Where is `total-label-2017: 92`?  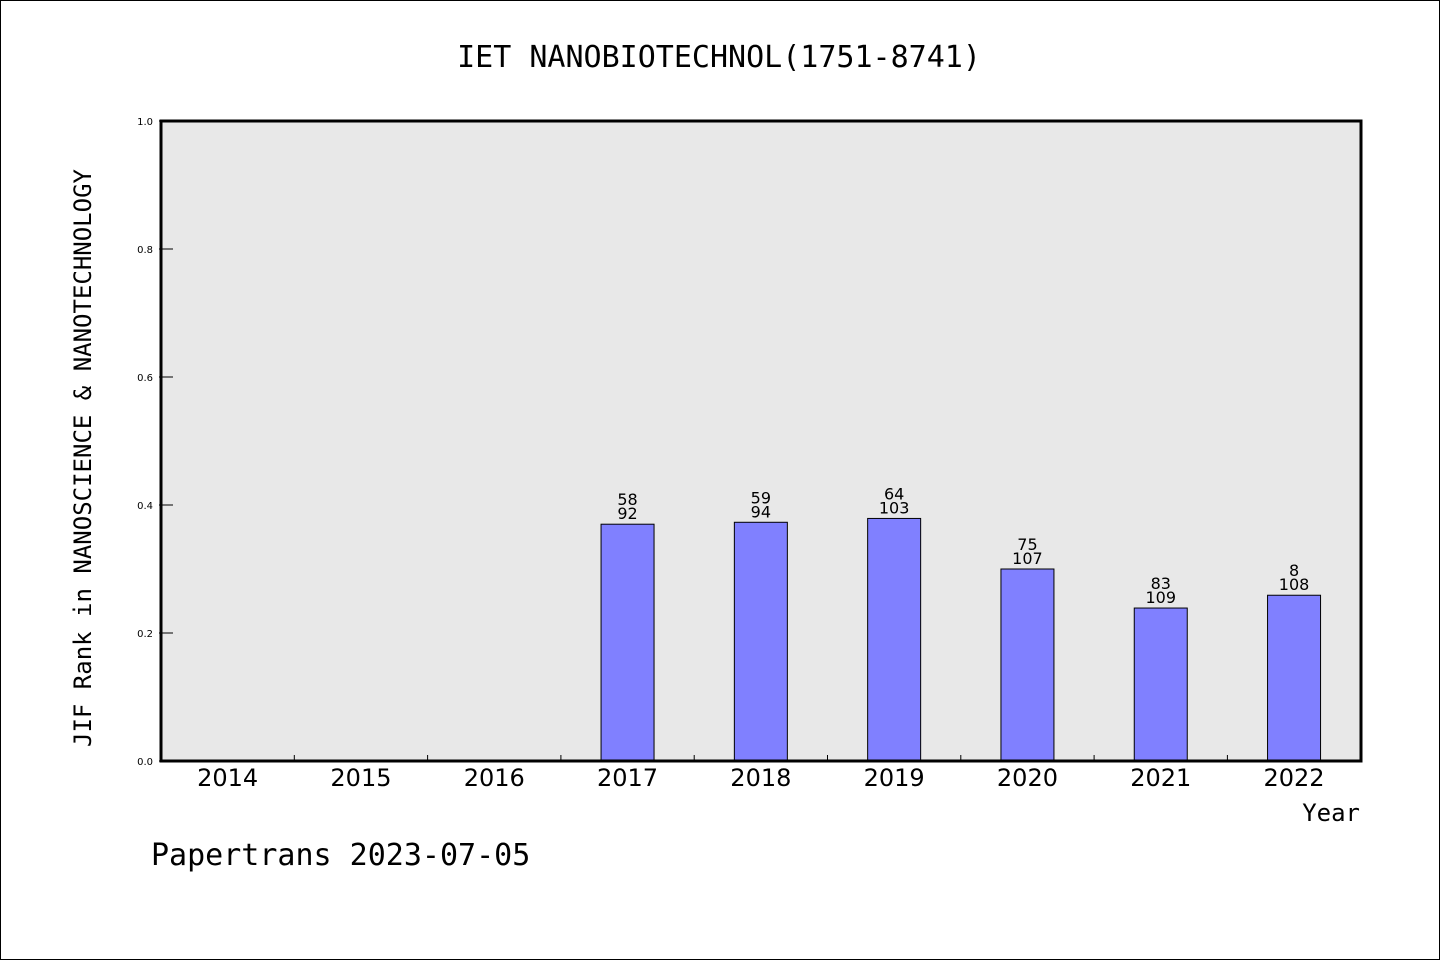
total-label-2017: 92 is located at coordinates (627, 513).